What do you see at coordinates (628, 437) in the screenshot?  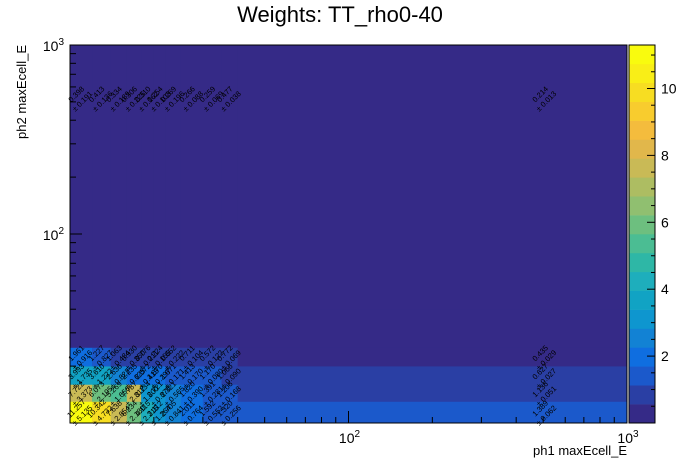 I see `x-tick-label: 10³` at bounding box center [628, 437].